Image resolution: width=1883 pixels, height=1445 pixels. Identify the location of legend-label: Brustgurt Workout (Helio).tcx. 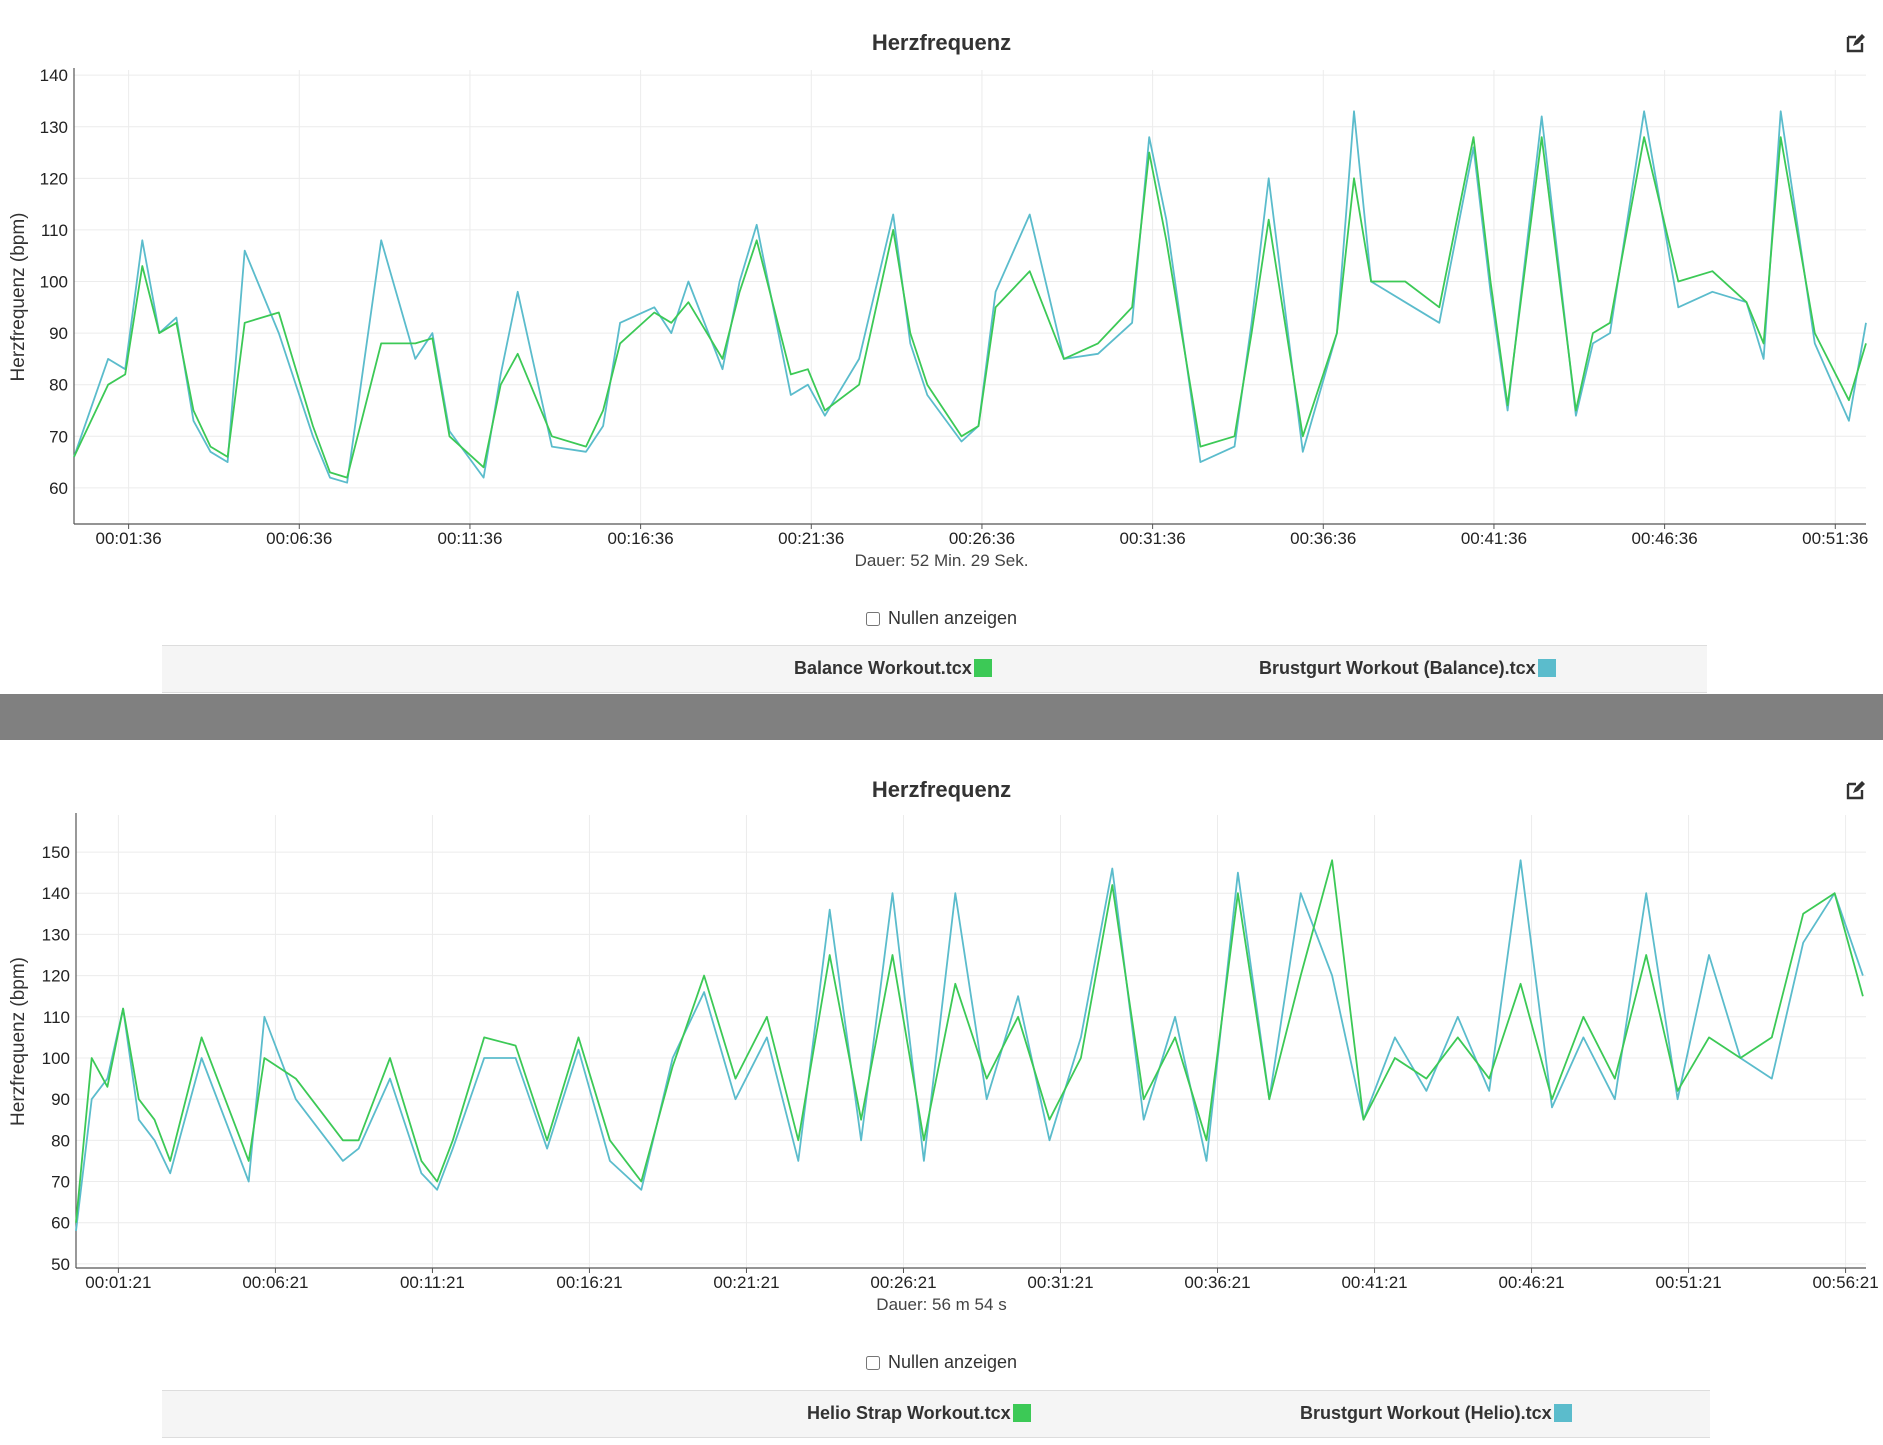
(1426, 1413).